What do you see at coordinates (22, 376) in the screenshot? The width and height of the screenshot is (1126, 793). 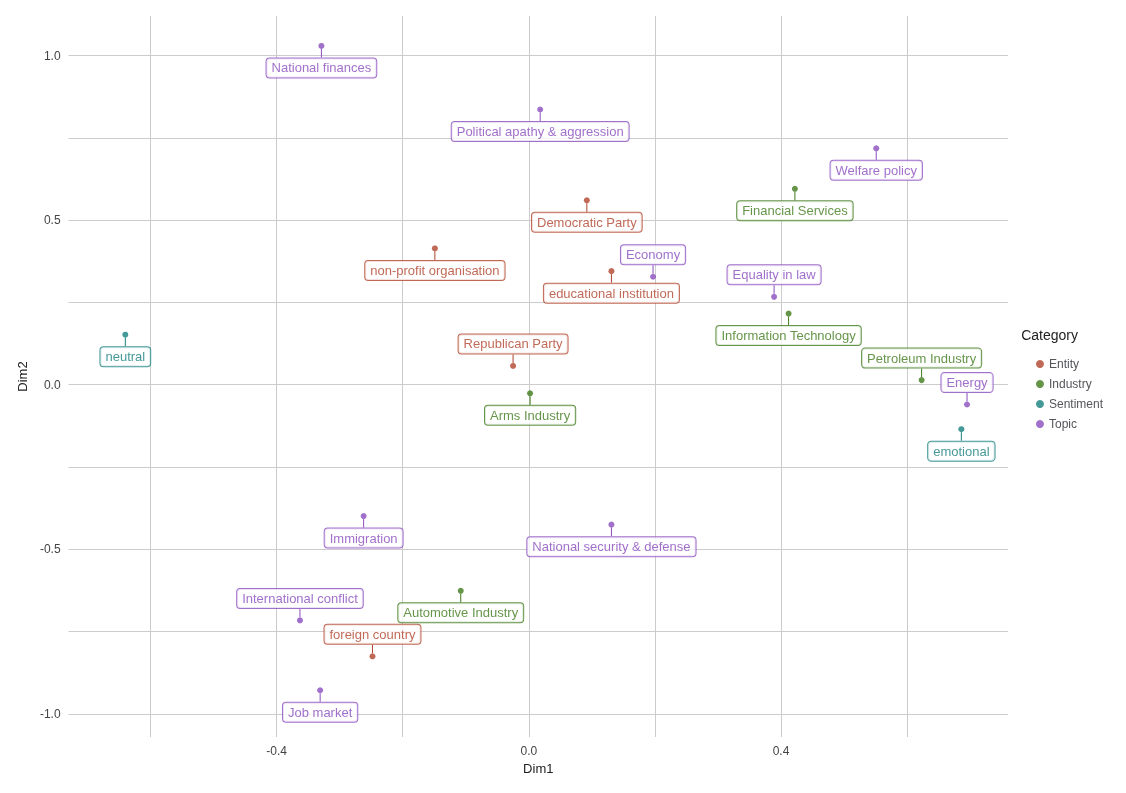 I see `y-axis-title: Dim2` at bounding box center [22, 376].